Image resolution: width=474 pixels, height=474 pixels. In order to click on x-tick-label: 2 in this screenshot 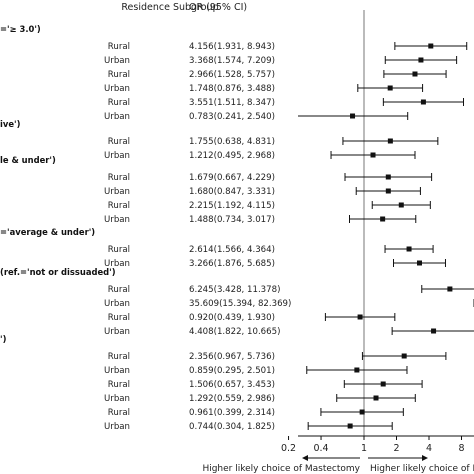, I will do `click(396, 448)`.